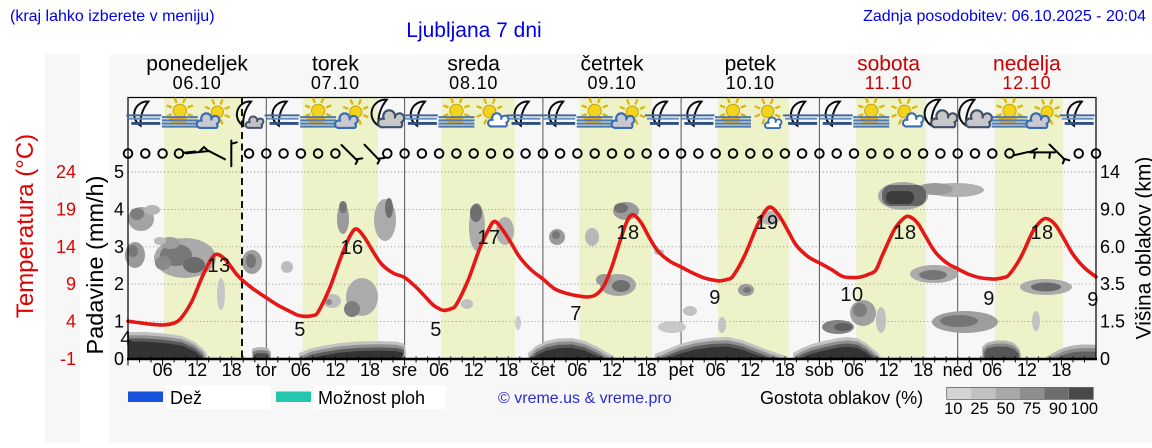 This screenshot has width=1152, height=448. What do you see at coordinates (1112, 322) in the screenshot?
I see `svg-text: 1.5` at bounding box center [1112, 322].